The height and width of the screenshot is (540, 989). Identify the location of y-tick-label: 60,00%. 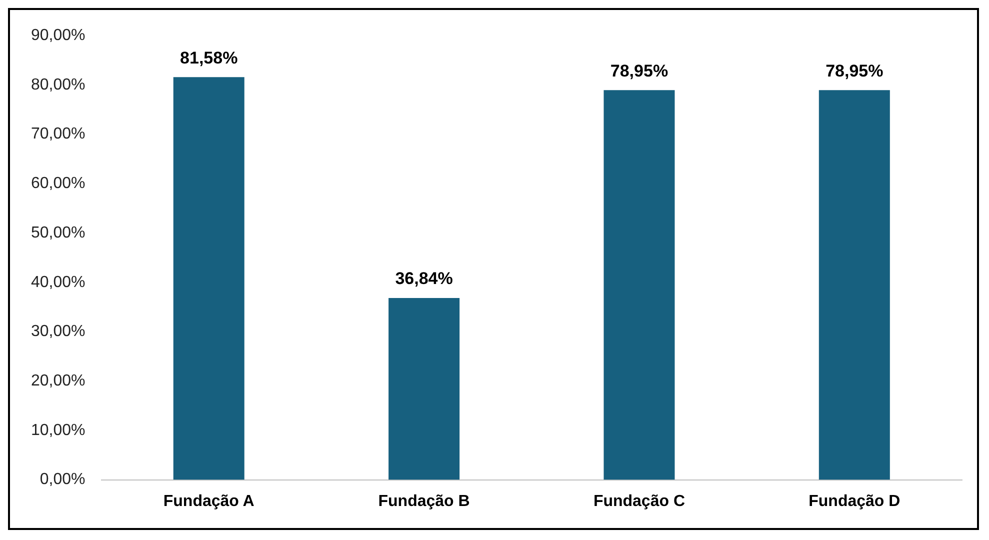
(58, 183).